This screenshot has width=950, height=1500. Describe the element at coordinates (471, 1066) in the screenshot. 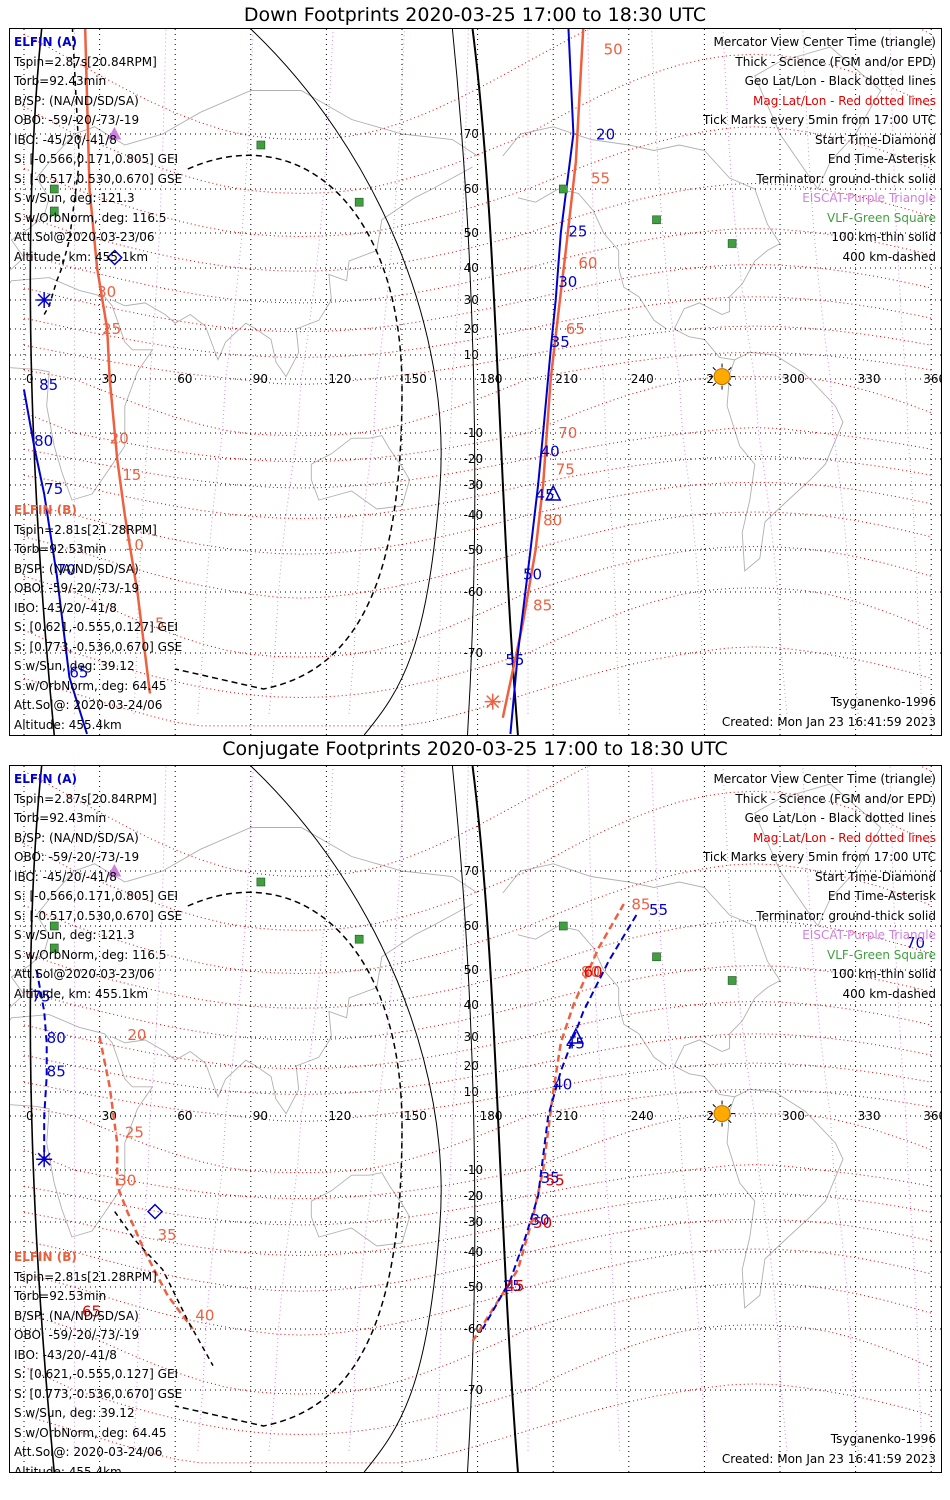

I see `lat-tick-label: 20` at that location.